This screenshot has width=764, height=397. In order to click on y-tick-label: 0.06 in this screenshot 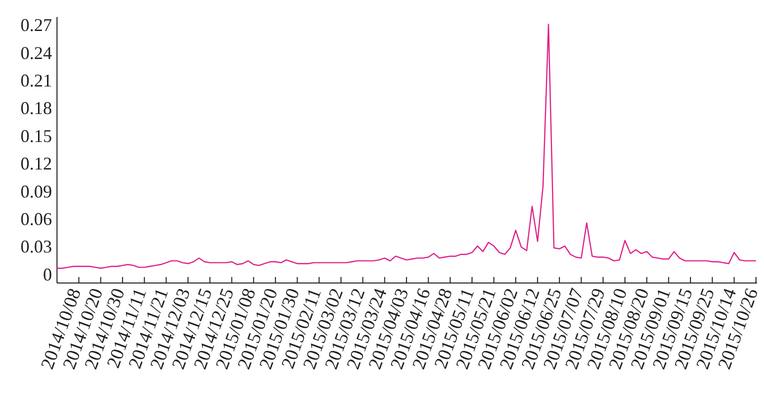, I will do `click(36, 219)`.